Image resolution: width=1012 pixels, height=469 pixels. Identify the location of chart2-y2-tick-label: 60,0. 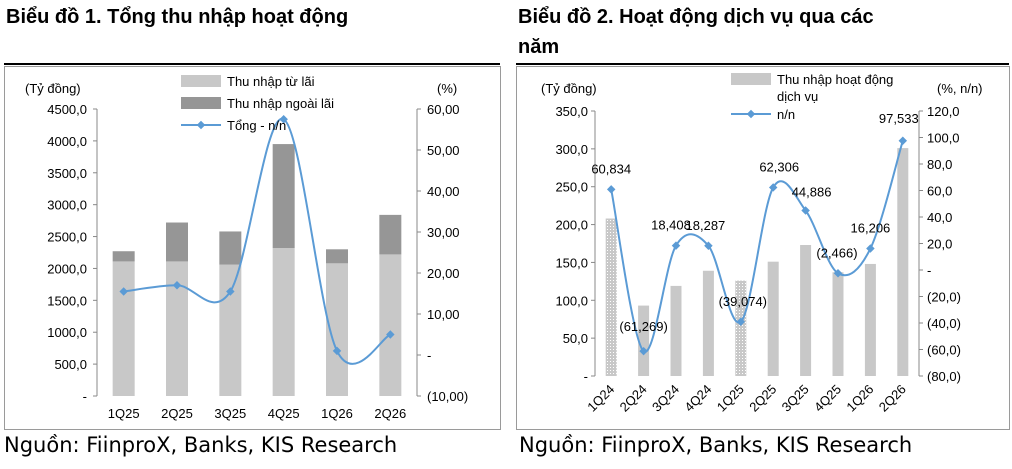
(939, 191).